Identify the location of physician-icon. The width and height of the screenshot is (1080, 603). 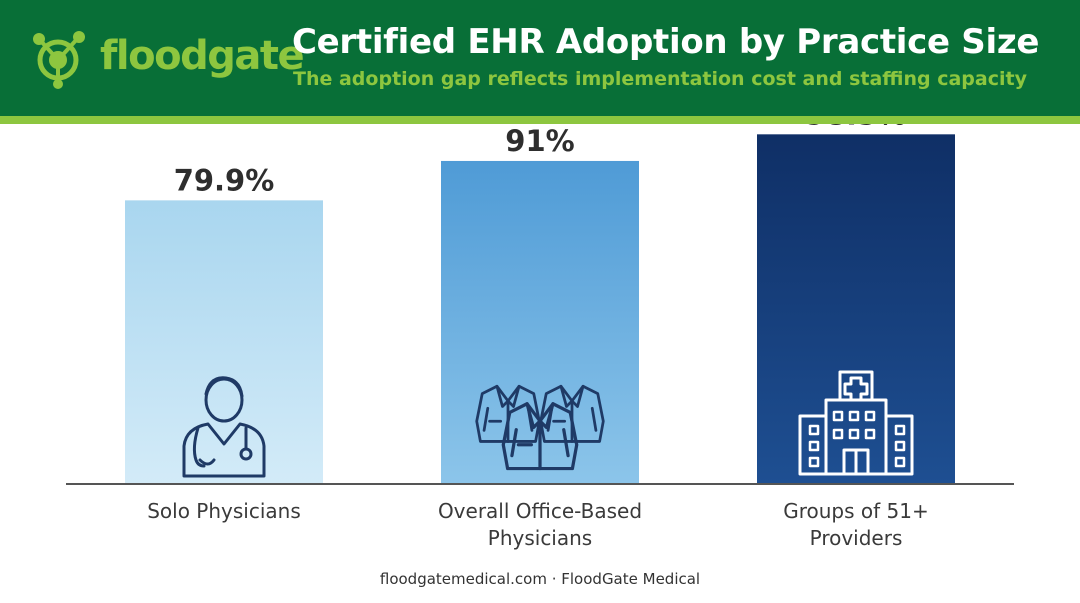
(224, 427).